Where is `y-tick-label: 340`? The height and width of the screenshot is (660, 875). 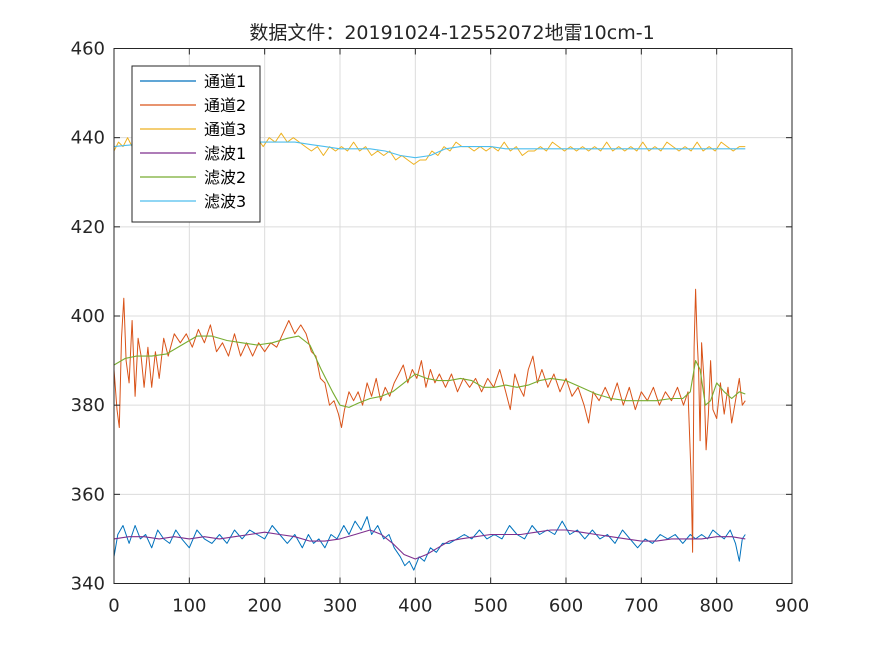 y-tick-label: 340 is located at coordinates (88, 584).